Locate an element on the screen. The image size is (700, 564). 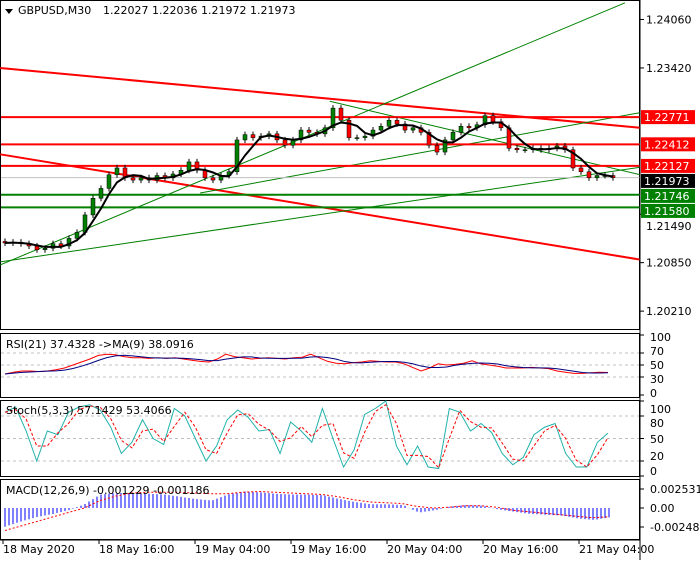
time-tick-label: 20 May 16:00 is located at coordinates (520, 549).